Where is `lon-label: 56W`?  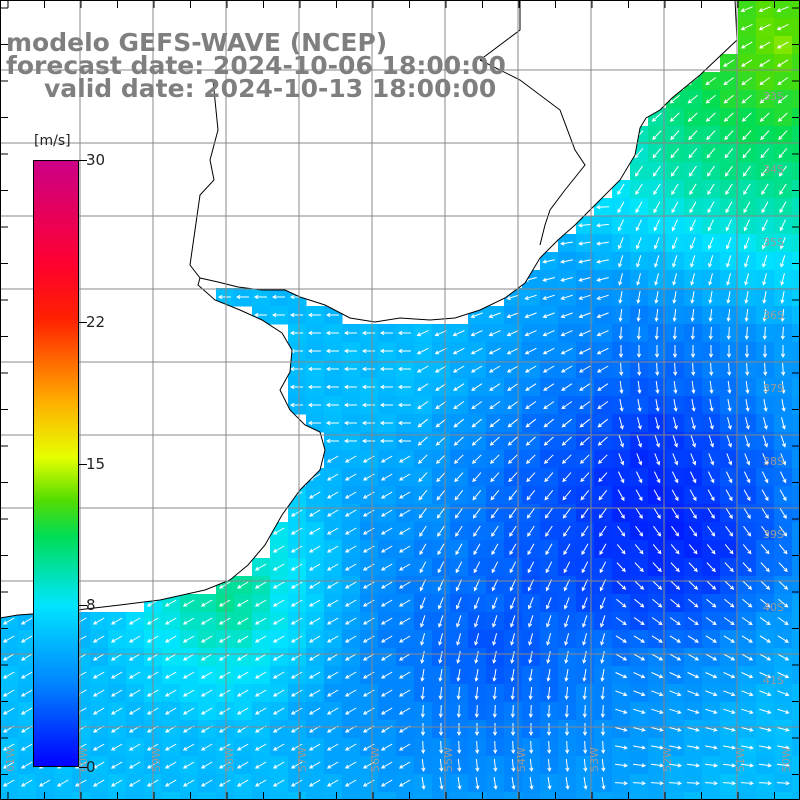 lon-label: 56W is located at coordinates (375, 759).